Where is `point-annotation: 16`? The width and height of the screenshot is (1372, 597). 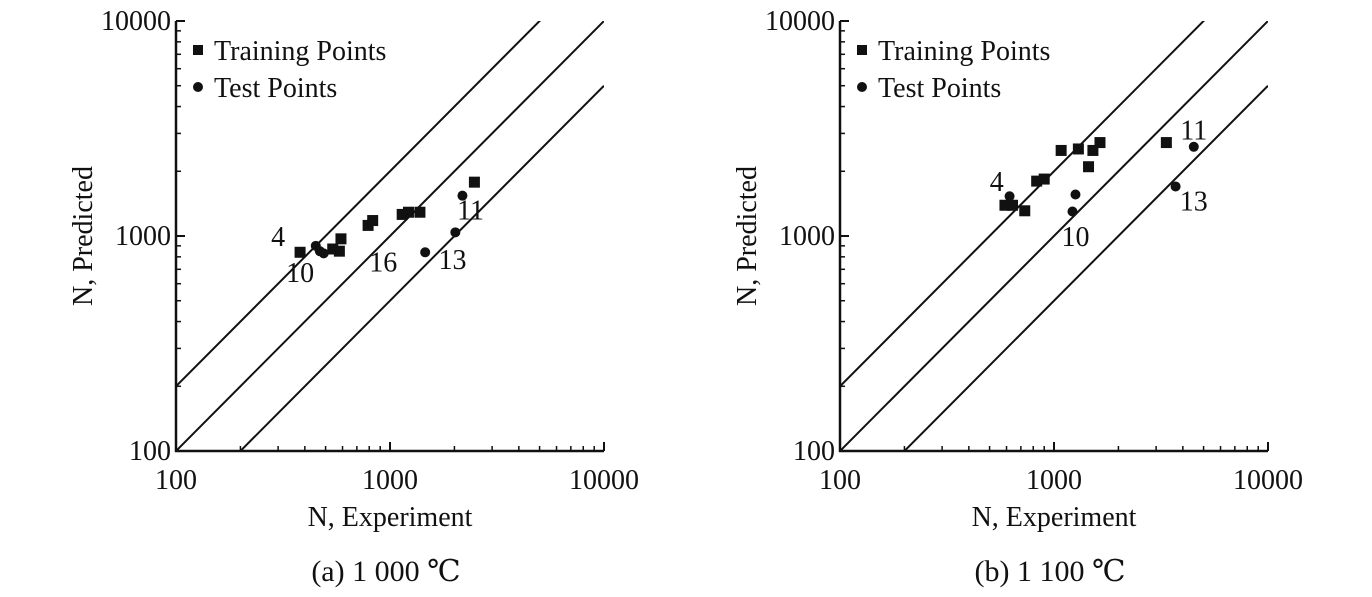 point-annotation: 16 is located at coordinates (383, 263).